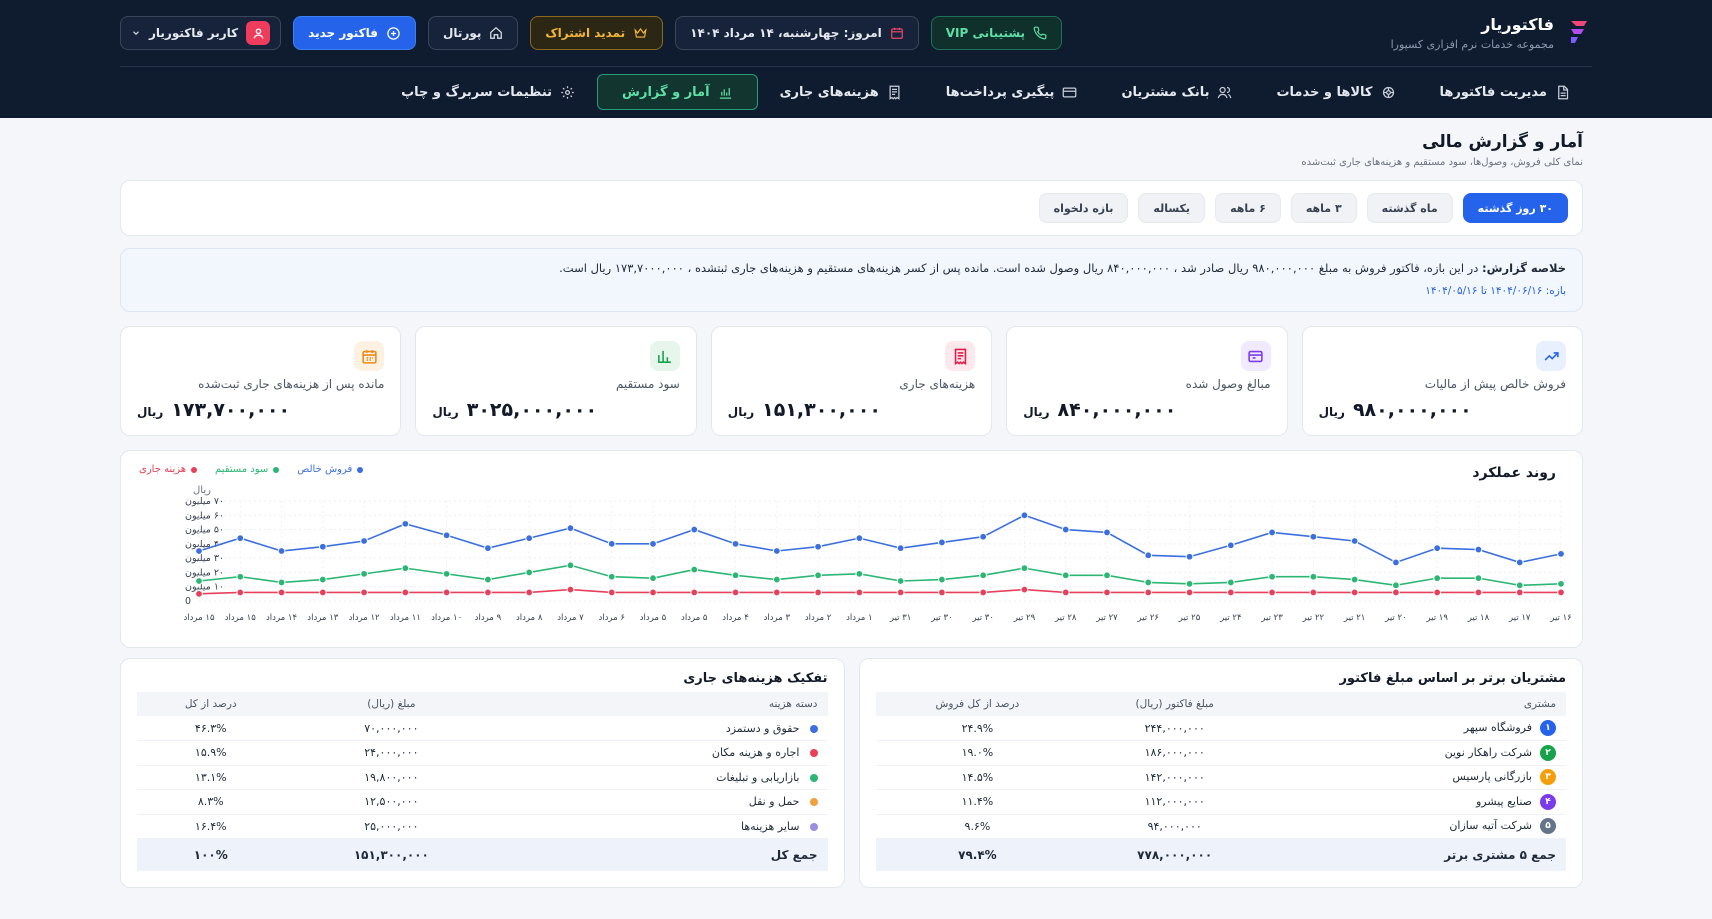 This screenshot has width=1712, height=919. Describe the element at coordinates (211, 777) in the screenshot. I see `cell-percent: ۱۳.۱%` at that location.